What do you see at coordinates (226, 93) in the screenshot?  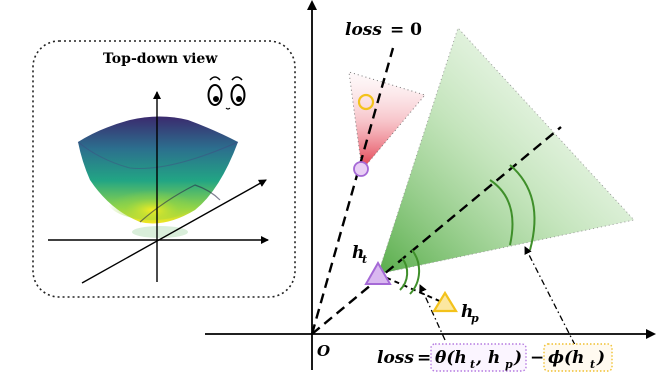 I see `eyes-icon` at bounding box center [226, 93].